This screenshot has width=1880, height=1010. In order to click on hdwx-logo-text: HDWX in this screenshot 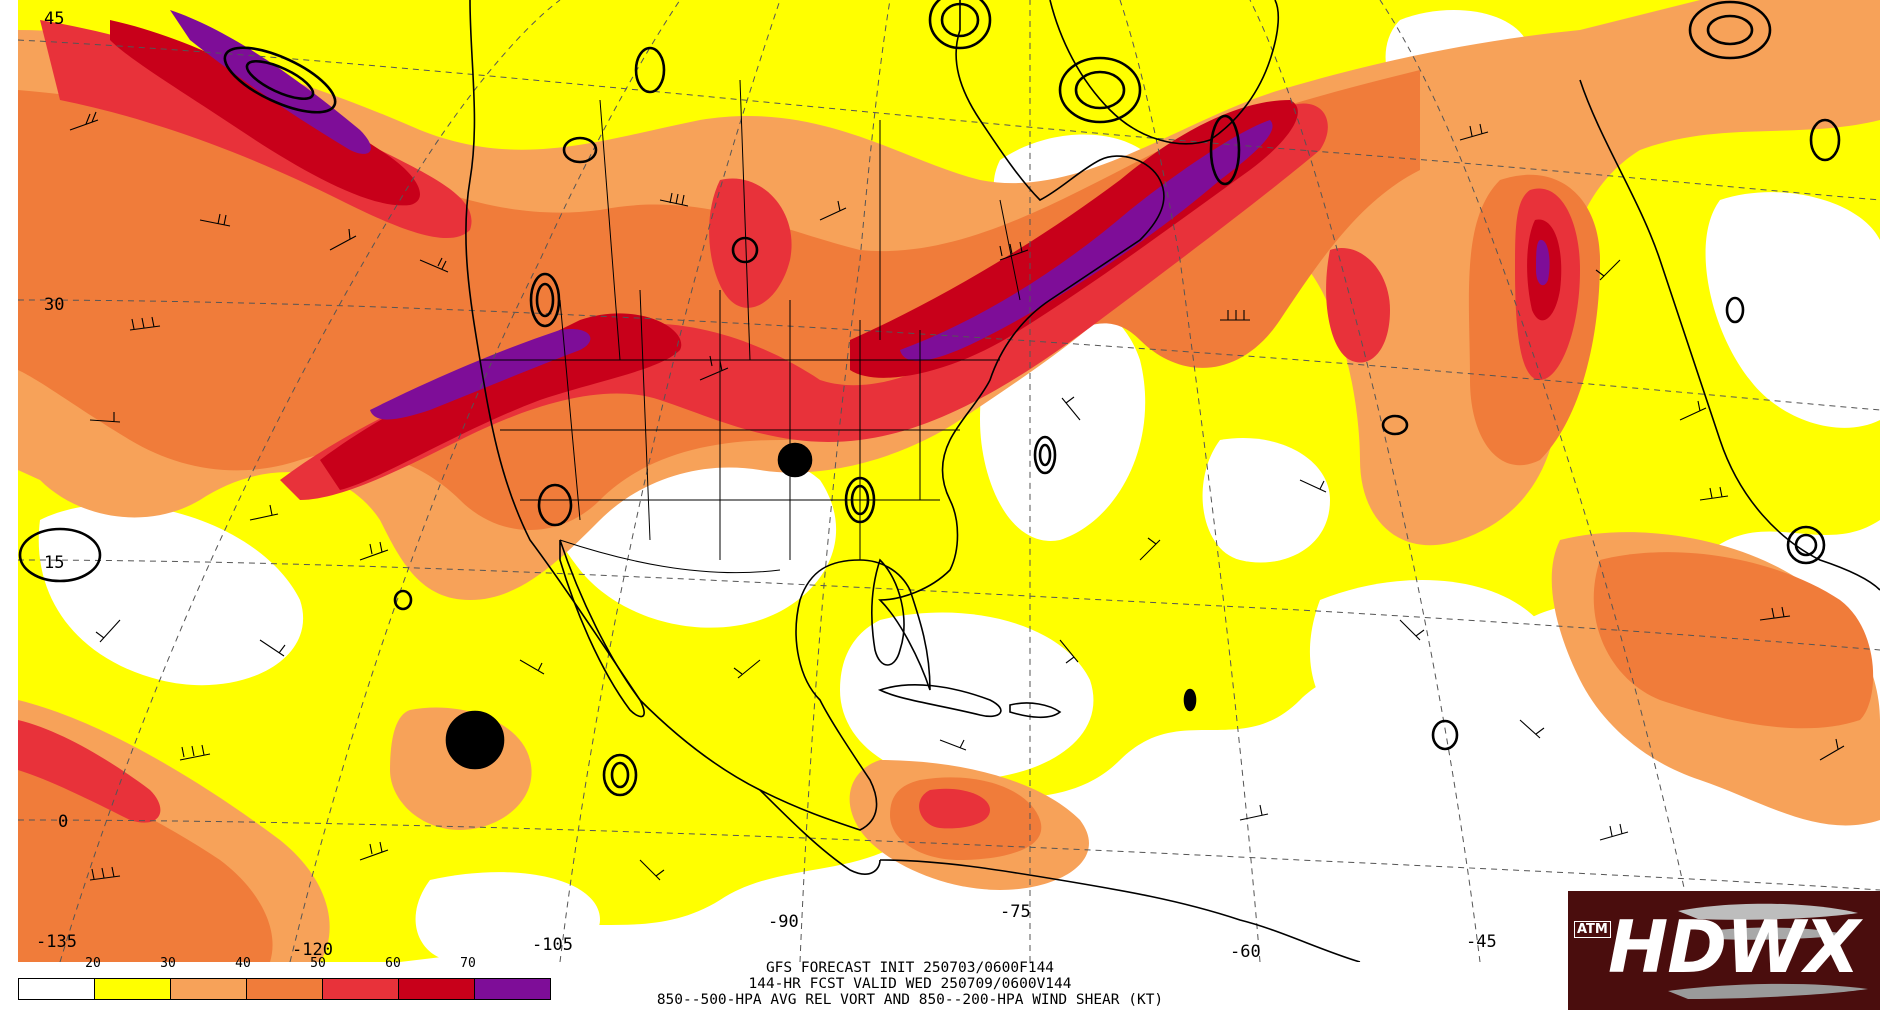, I will do `click(1734, 947)`.